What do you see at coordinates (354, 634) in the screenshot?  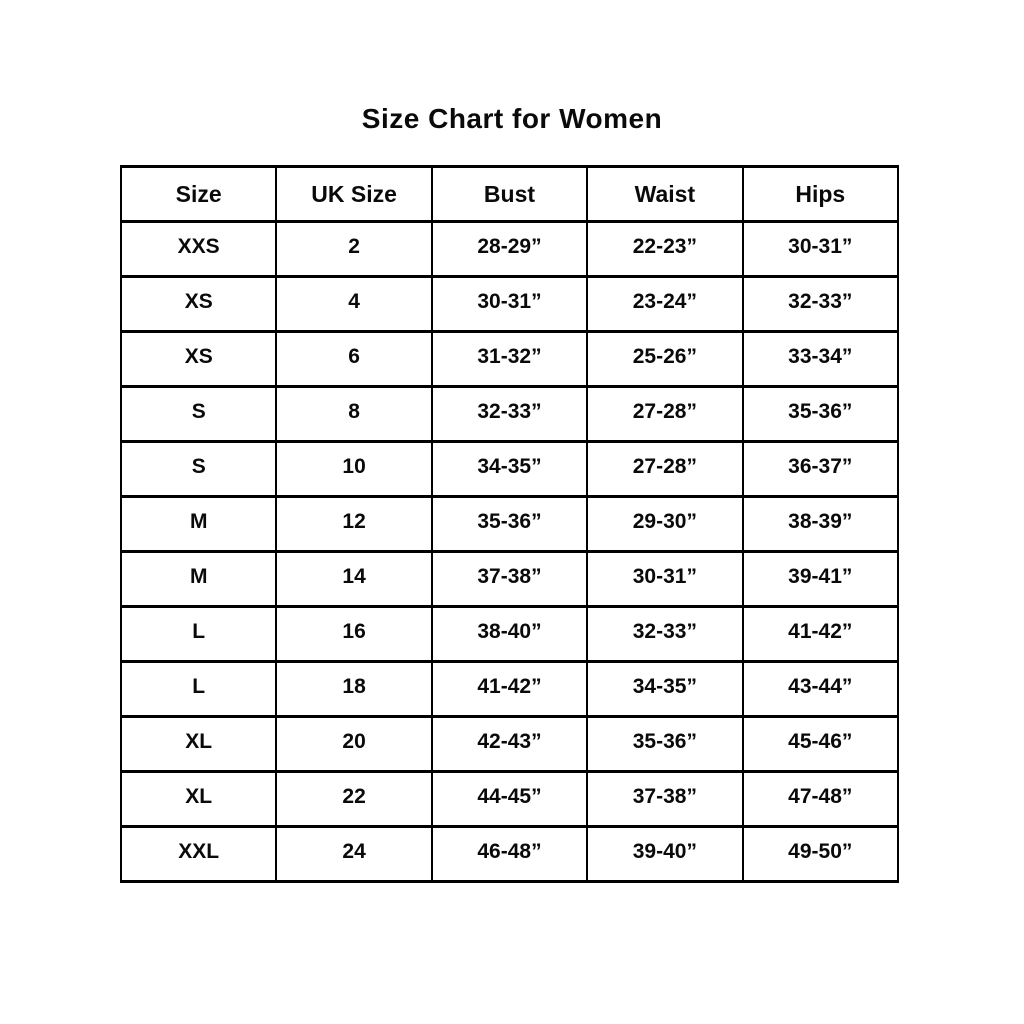 I see `table-cell: 16` at bounding box center [354, 634].